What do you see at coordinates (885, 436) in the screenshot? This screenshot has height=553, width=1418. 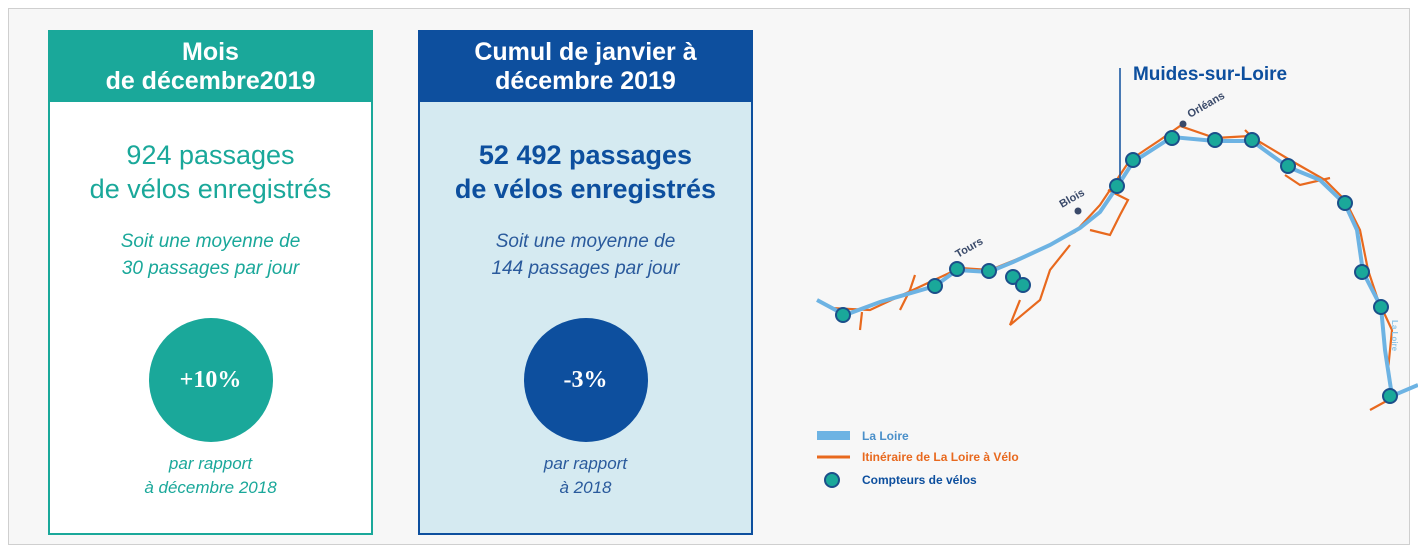 I see `legend-label: La Loire` at bounding box center [885, 436].